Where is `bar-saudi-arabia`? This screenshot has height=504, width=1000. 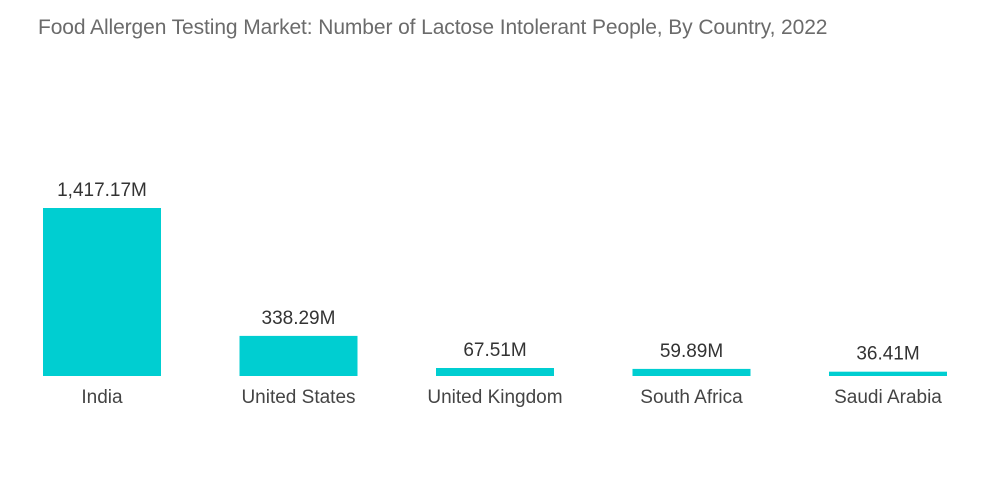
bar-saudi-arabia is located at coordinates (888, 373).